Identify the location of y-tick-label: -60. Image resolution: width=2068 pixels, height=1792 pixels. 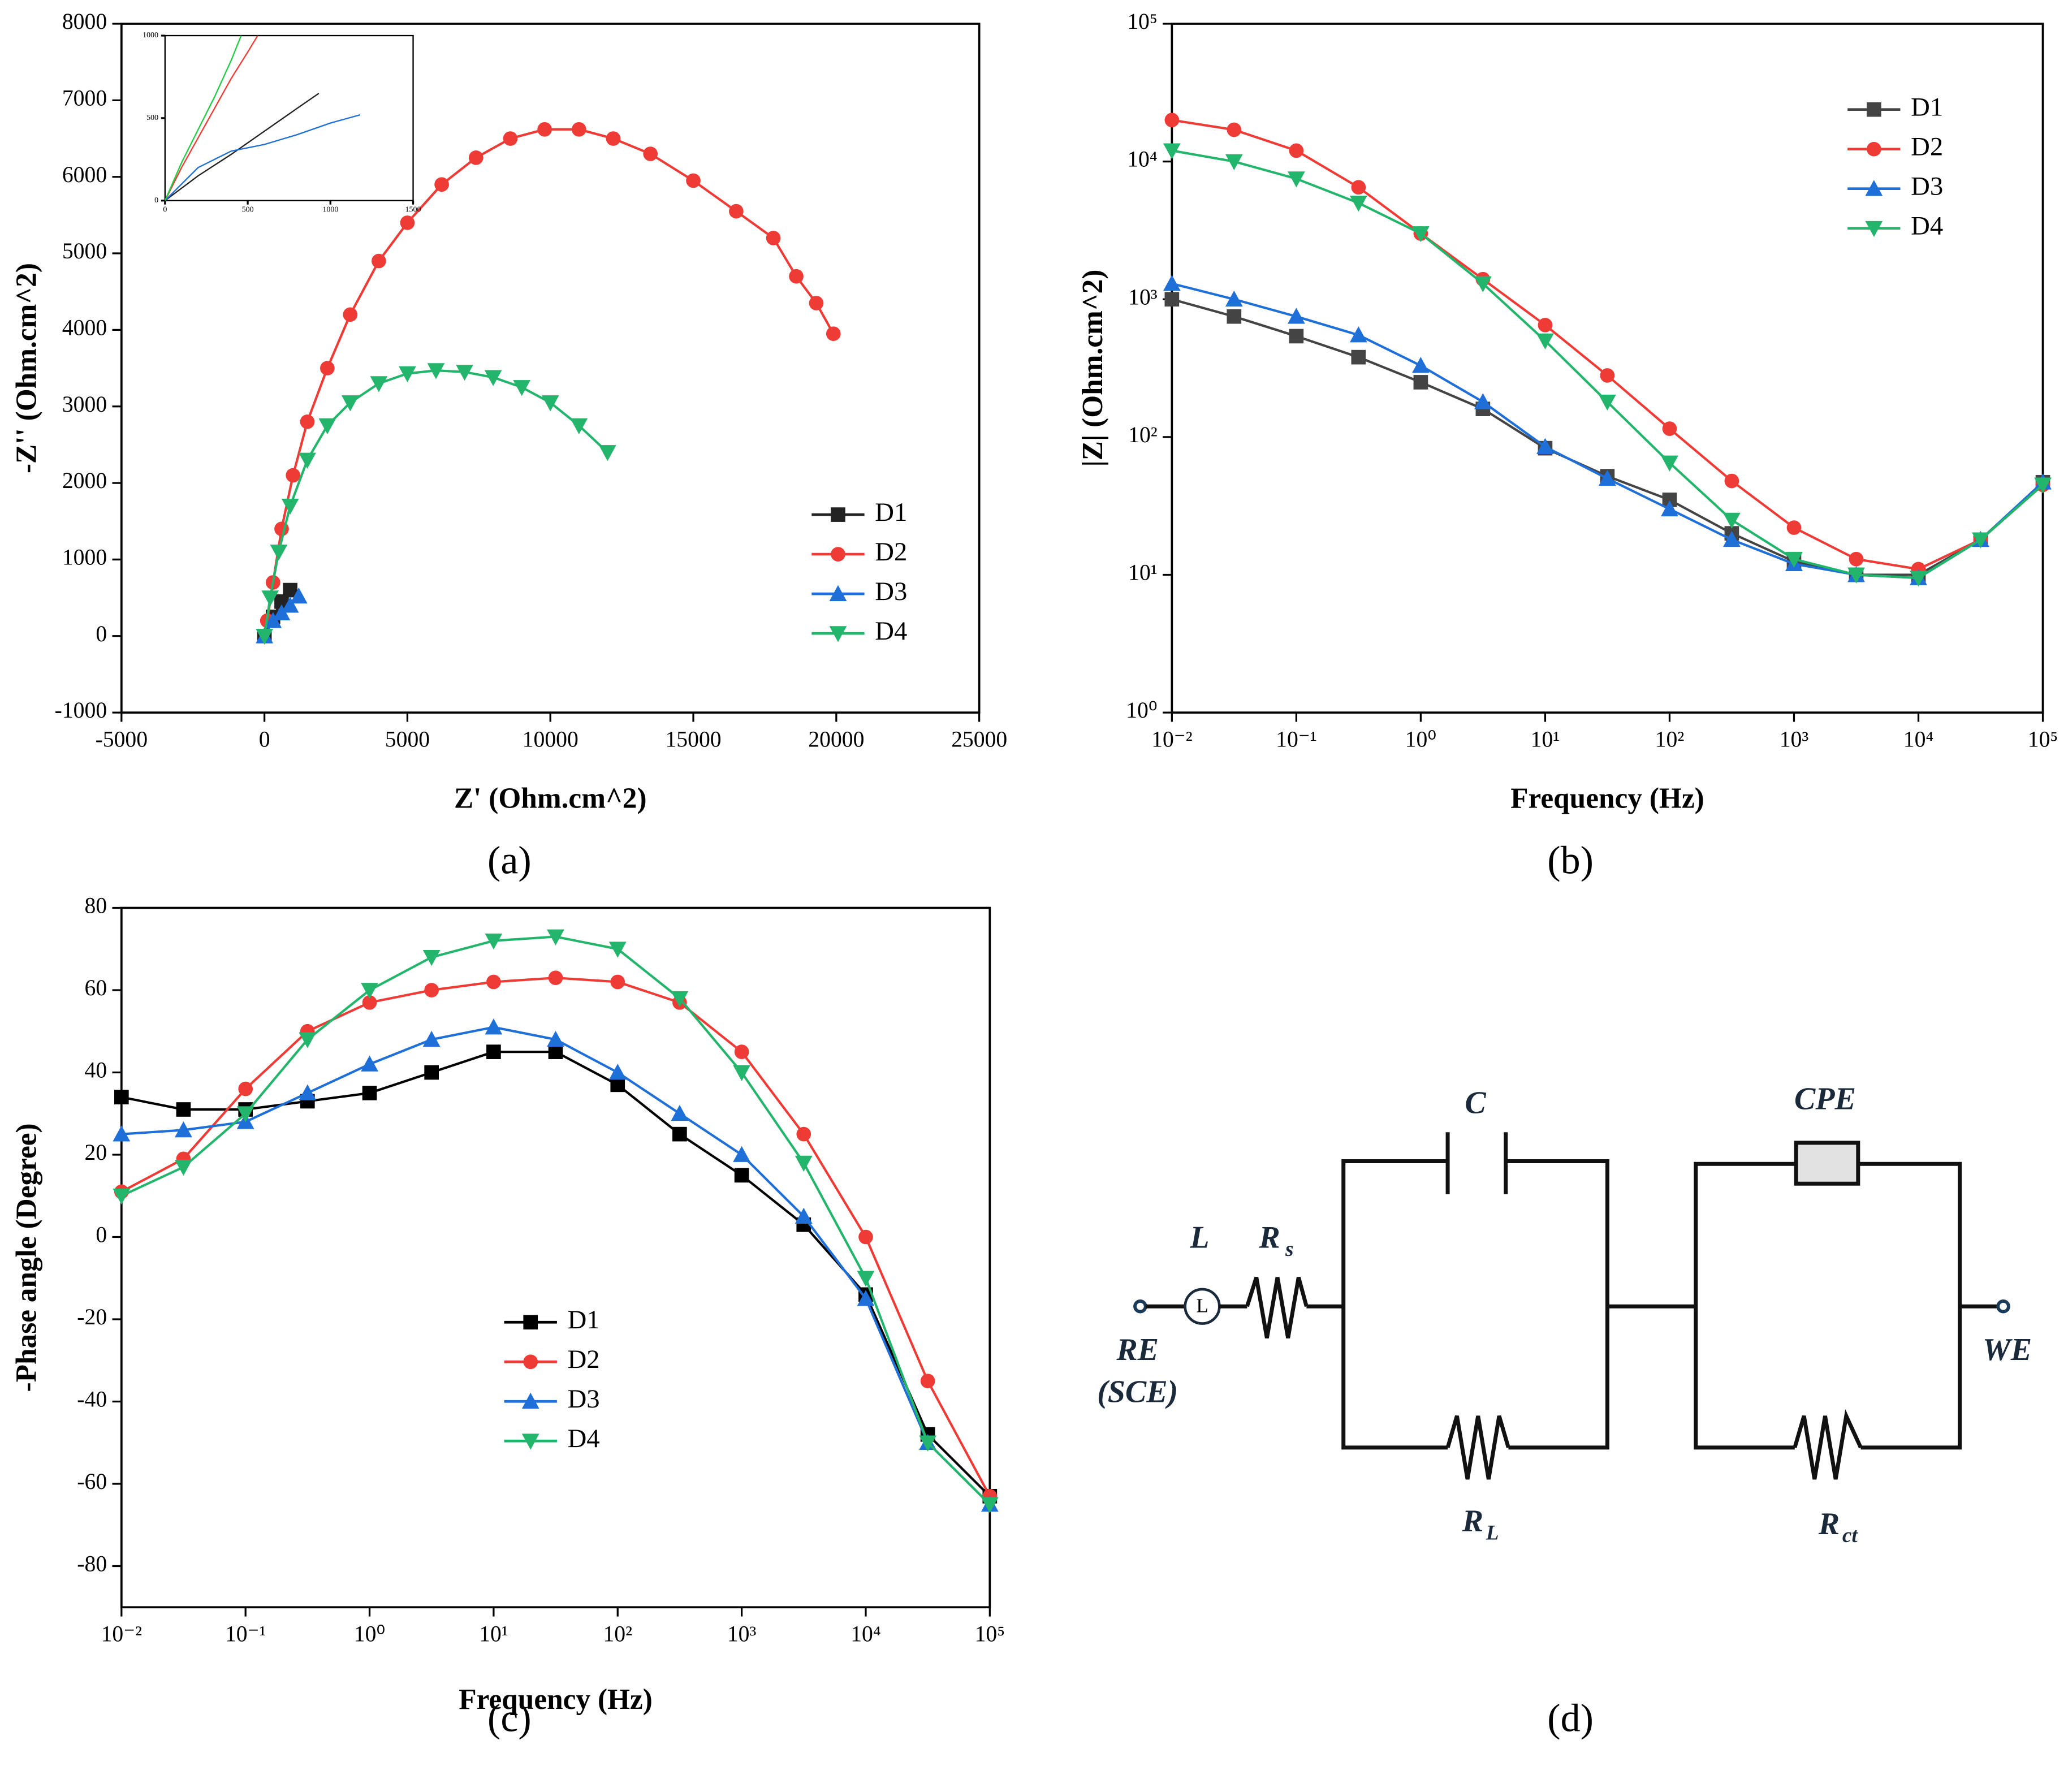
(92, 1481).